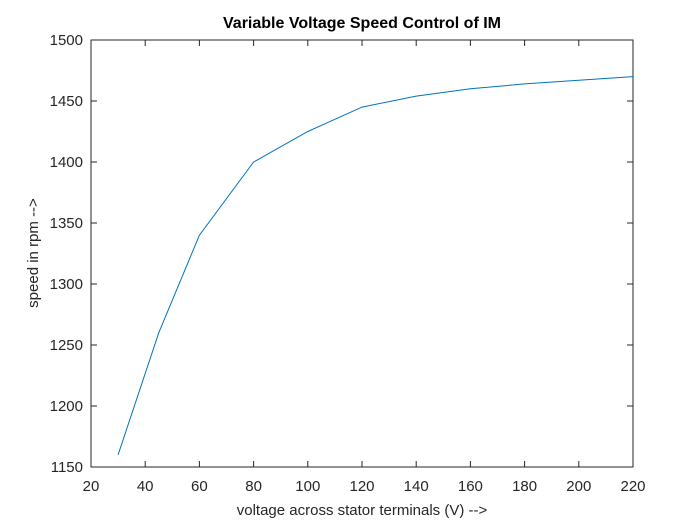 Image resolution: width=700 pixels, height=530 pixels. I want to click on y-tick-label: 1450, so click(66, 101).